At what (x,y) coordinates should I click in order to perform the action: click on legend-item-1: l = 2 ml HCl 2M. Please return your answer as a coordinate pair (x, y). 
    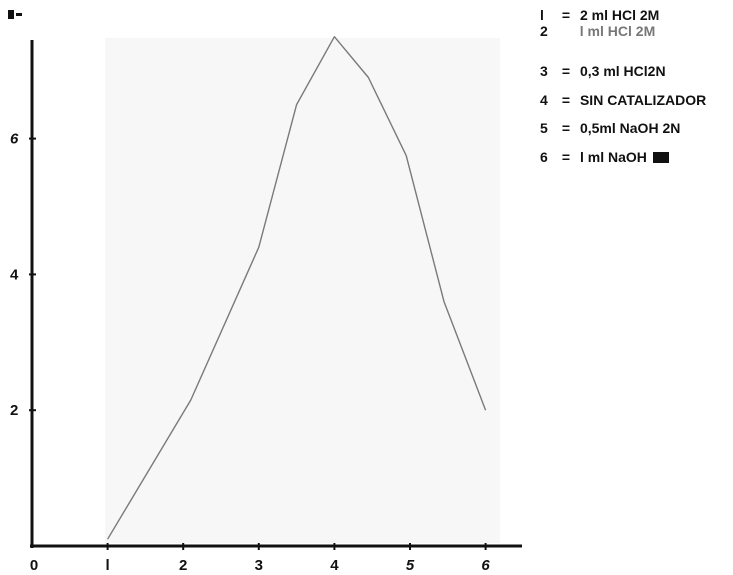
    Looking at the image, I should click on (599, 15).